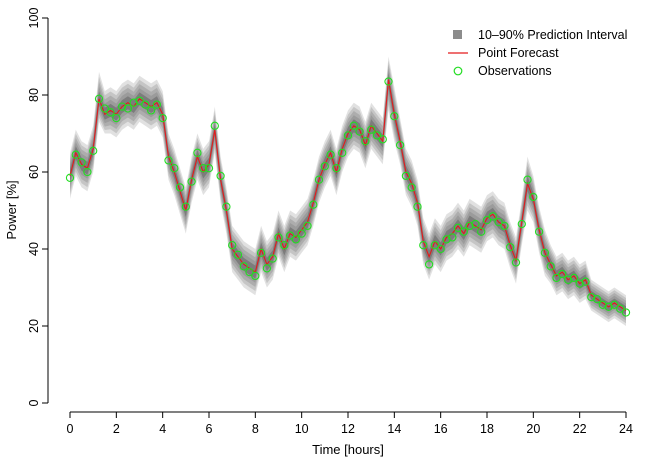 Image resolution: width=654 pixels, height=460 pixels. I want to click on x-tick-label: 16, so click(441, 429).